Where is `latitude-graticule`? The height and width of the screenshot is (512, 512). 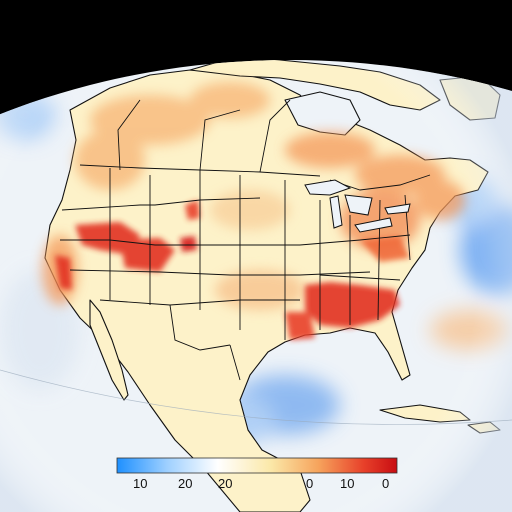
latitude-graticule is located at coordinates (256, 397).